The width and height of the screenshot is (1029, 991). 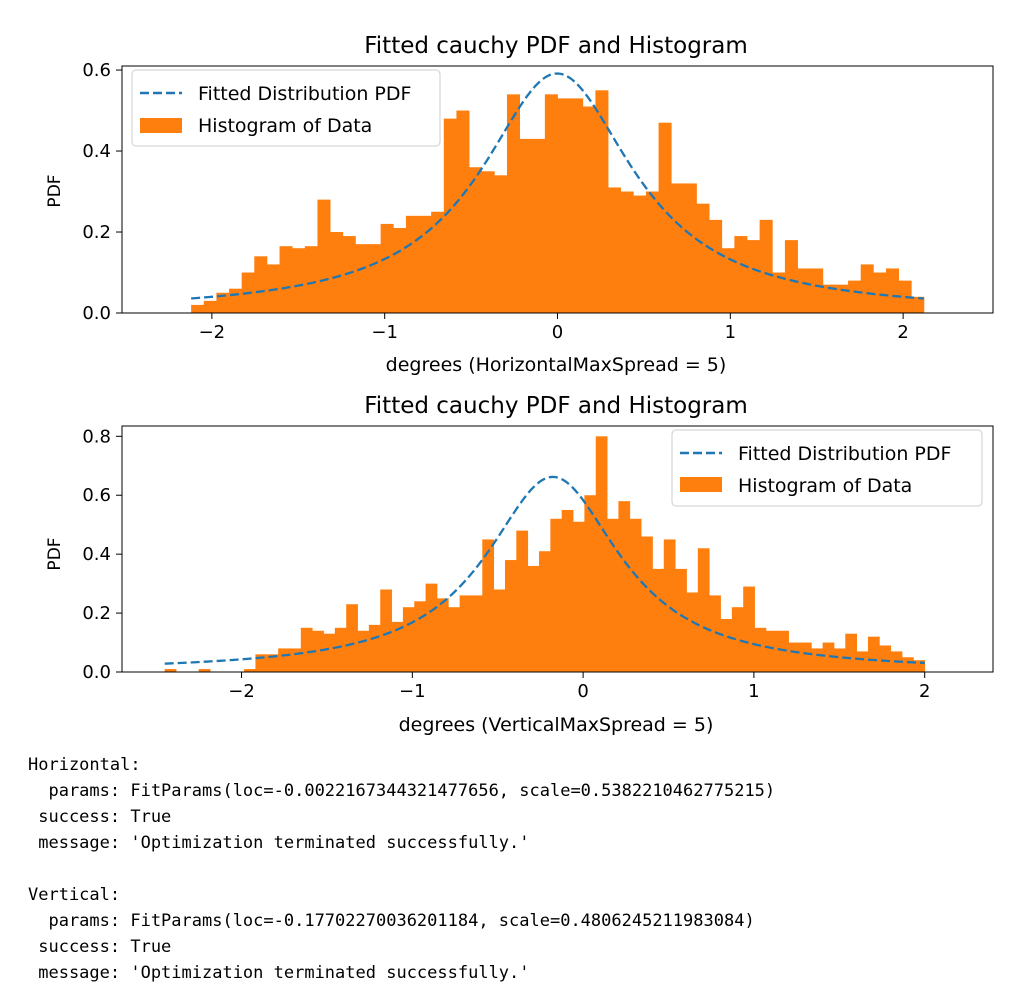 What do you see at coordinates (74, 895) in the screenshot?
I see `log-line: Vertical:` at bounding box center [74, 895].